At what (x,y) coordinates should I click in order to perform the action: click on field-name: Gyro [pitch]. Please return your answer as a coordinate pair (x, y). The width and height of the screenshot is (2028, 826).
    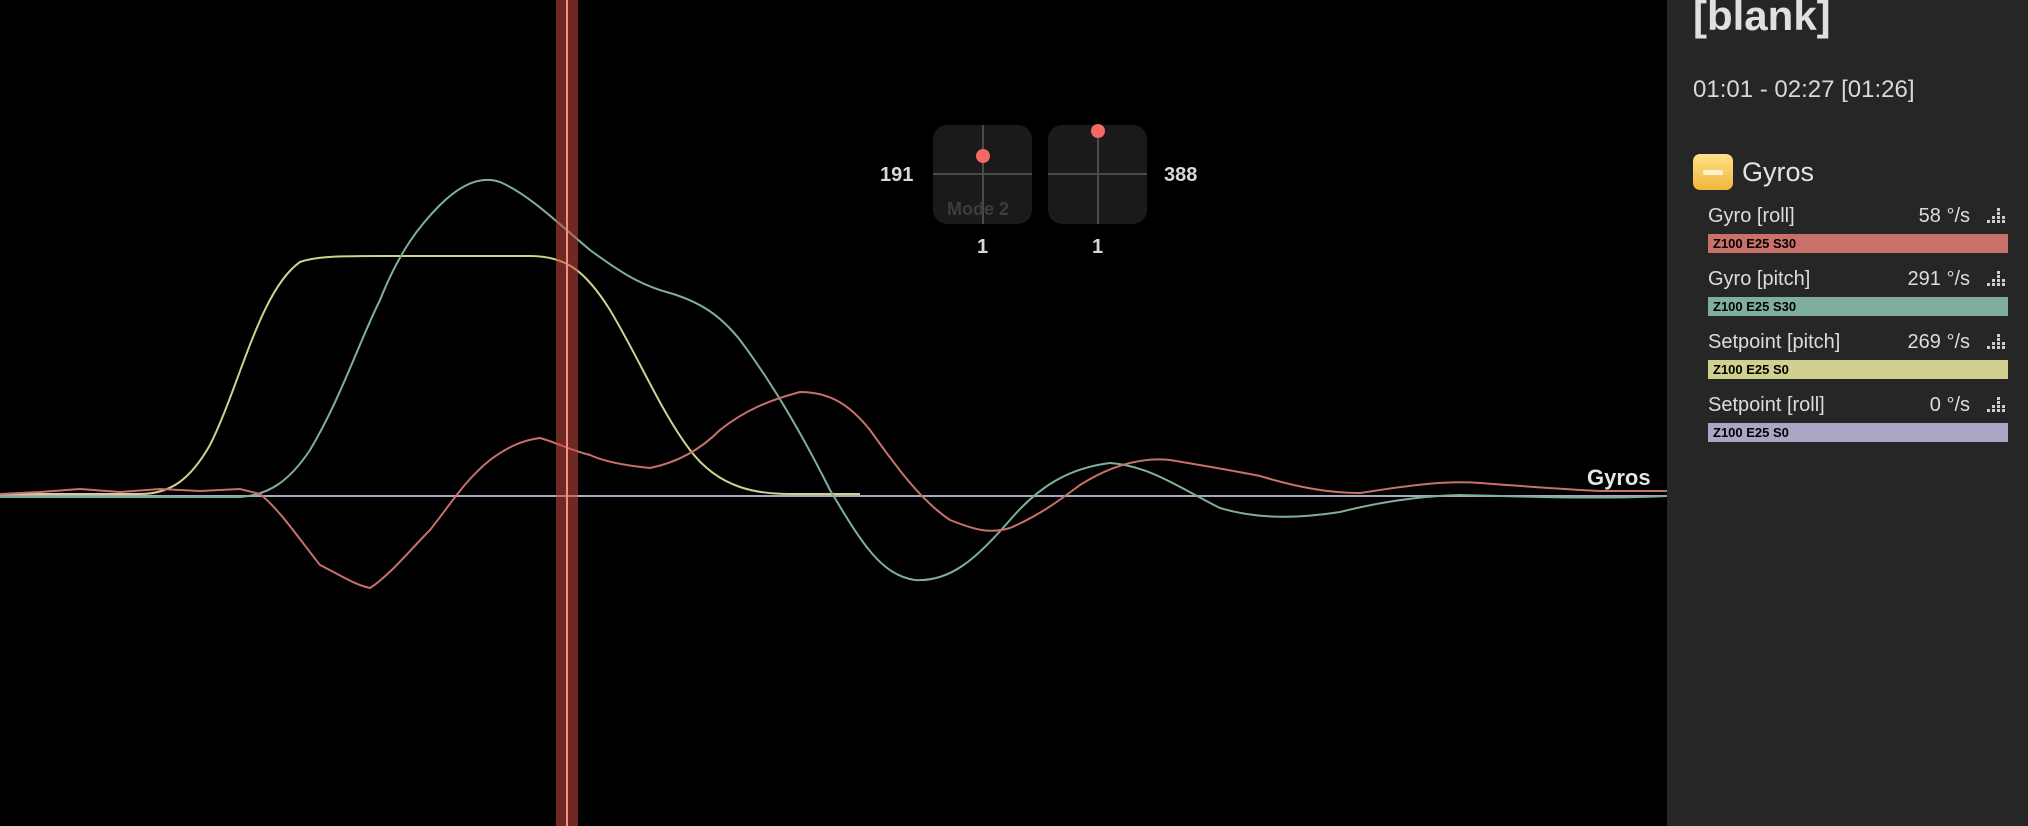
    Looking at the image, I should click on (1759, 279).